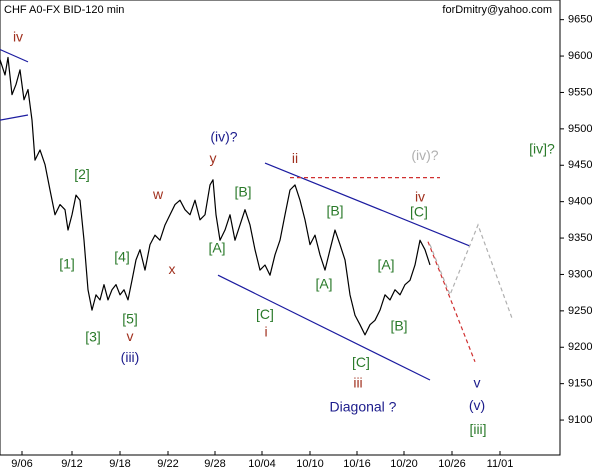  I want to click on y-tick-label: 9350, so click(580, 238).